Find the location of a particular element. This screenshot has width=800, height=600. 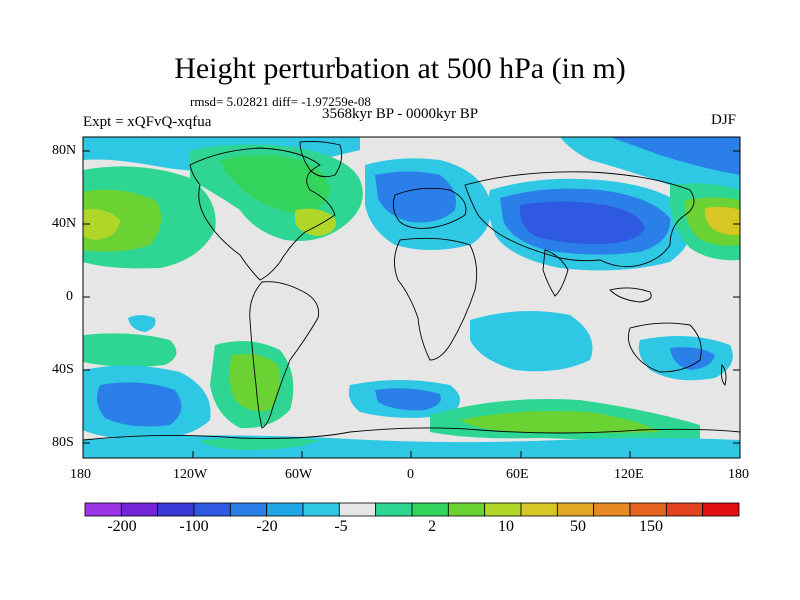

colorbar-label-6: 10 is located at coordinates (506, 526).